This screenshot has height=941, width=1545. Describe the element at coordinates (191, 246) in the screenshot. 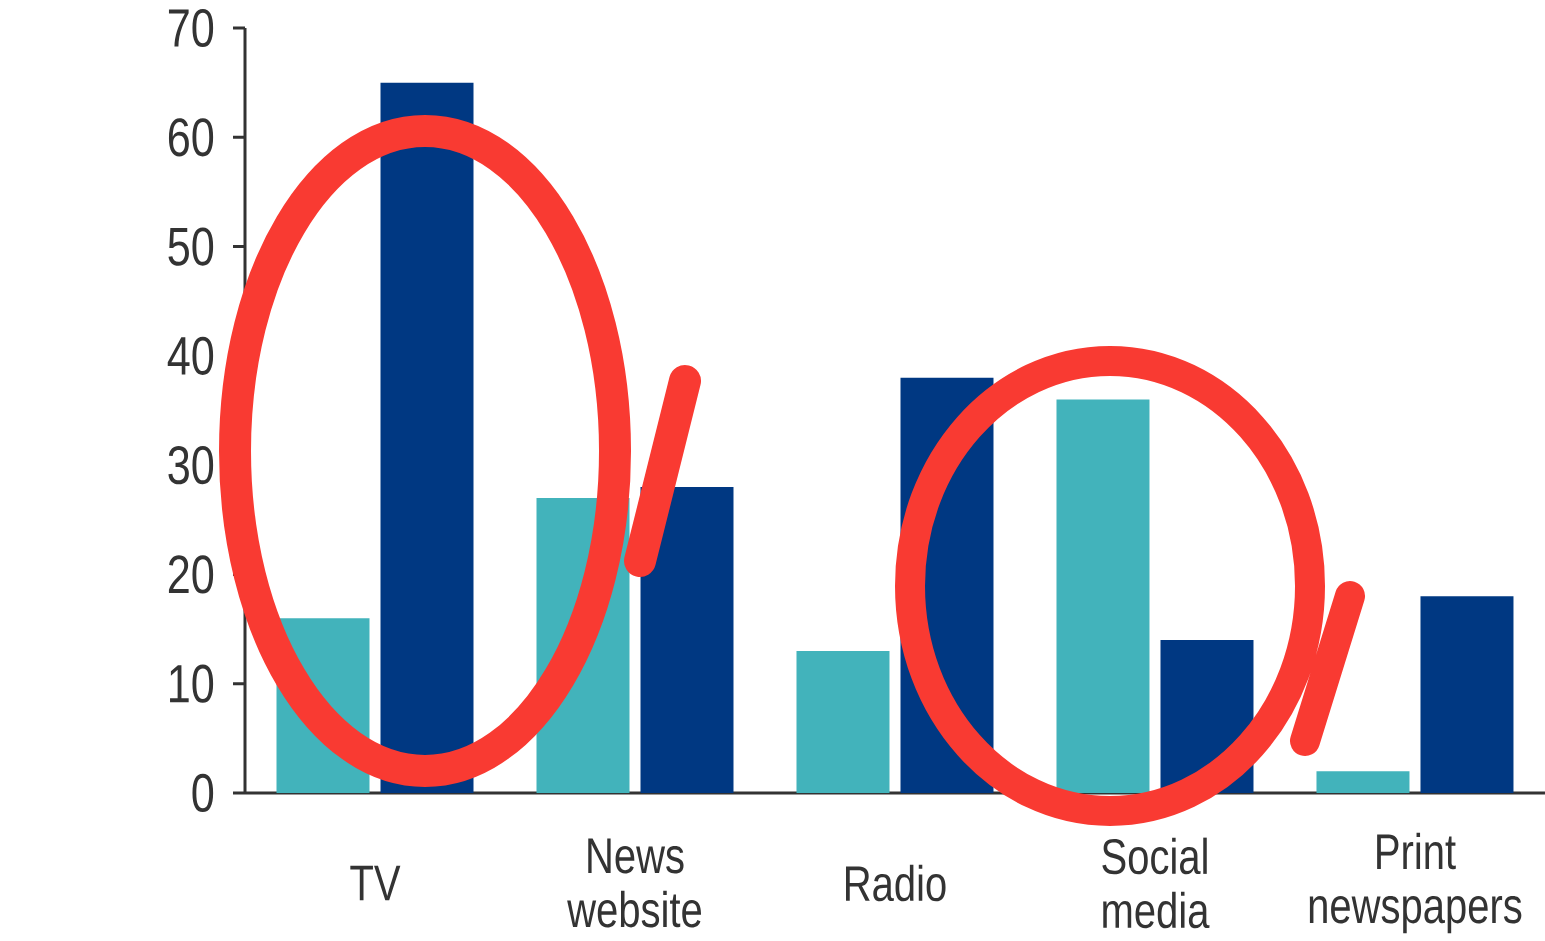

I see `y-tick-label: 50` at that location.